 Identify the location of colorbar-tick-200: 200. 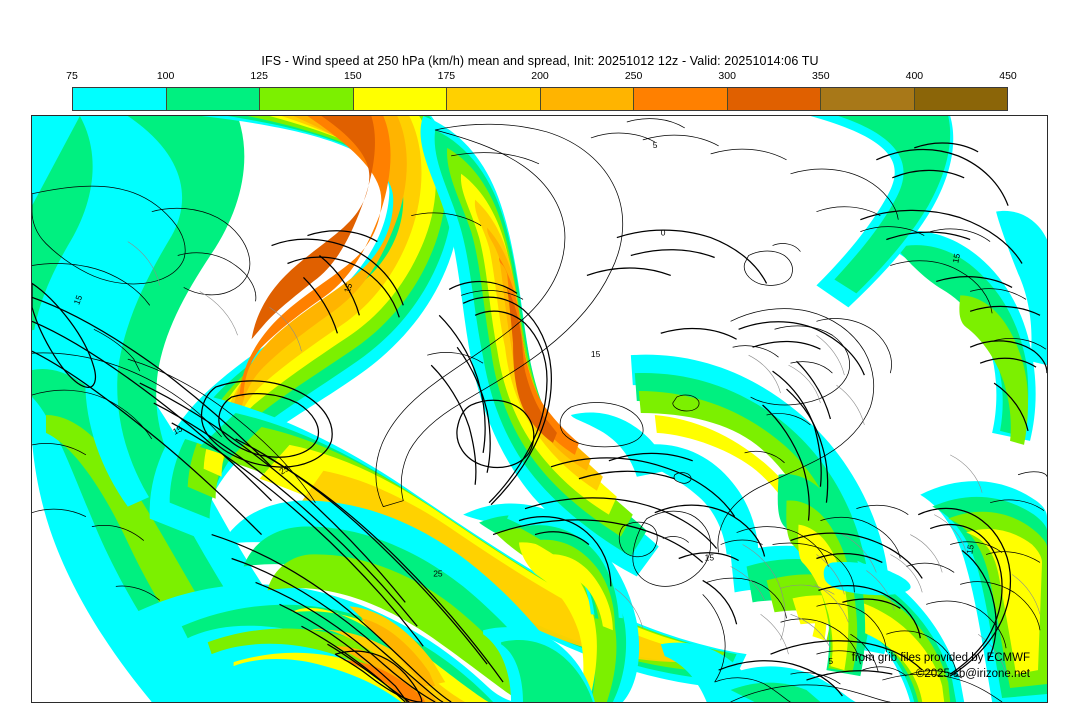
(540, 76).